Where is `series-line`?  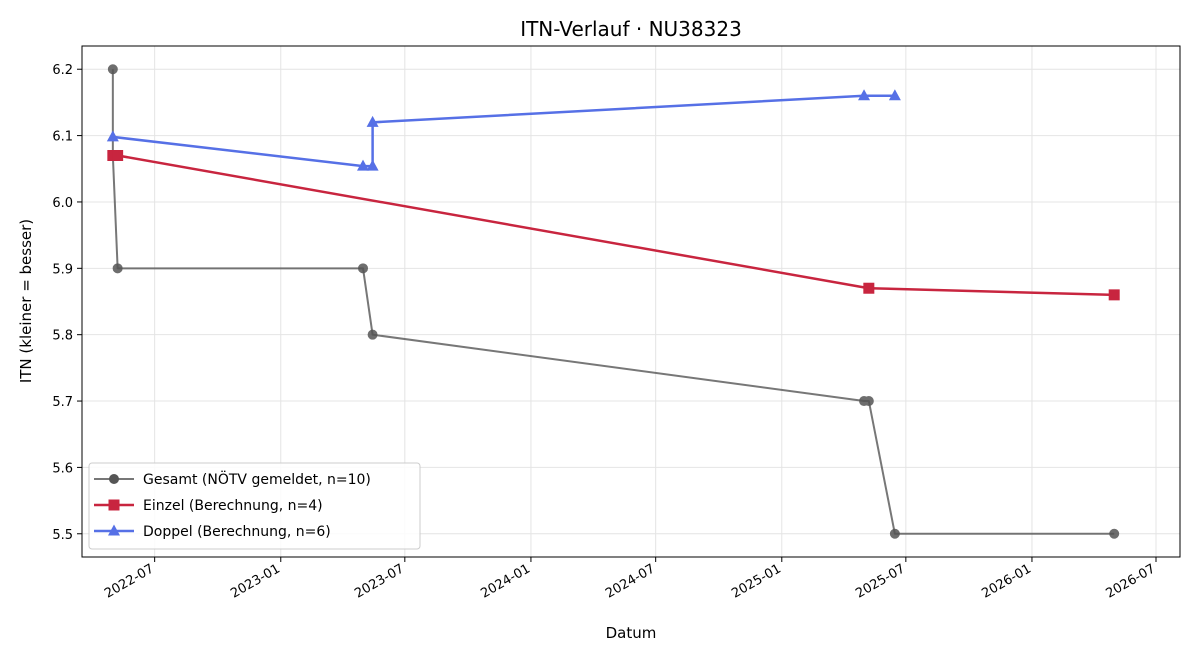 series-line is located at coordinates (503, 131).